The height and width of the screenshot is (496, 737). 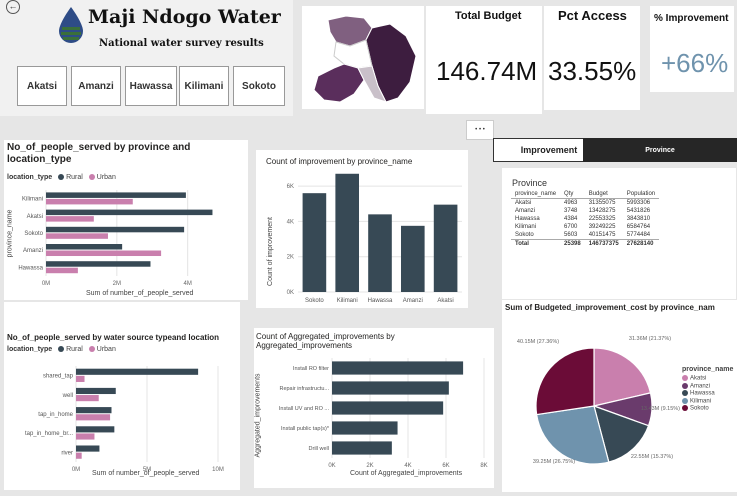 I want to click on x-tick-label: 10M, so click(x=218, y=470).